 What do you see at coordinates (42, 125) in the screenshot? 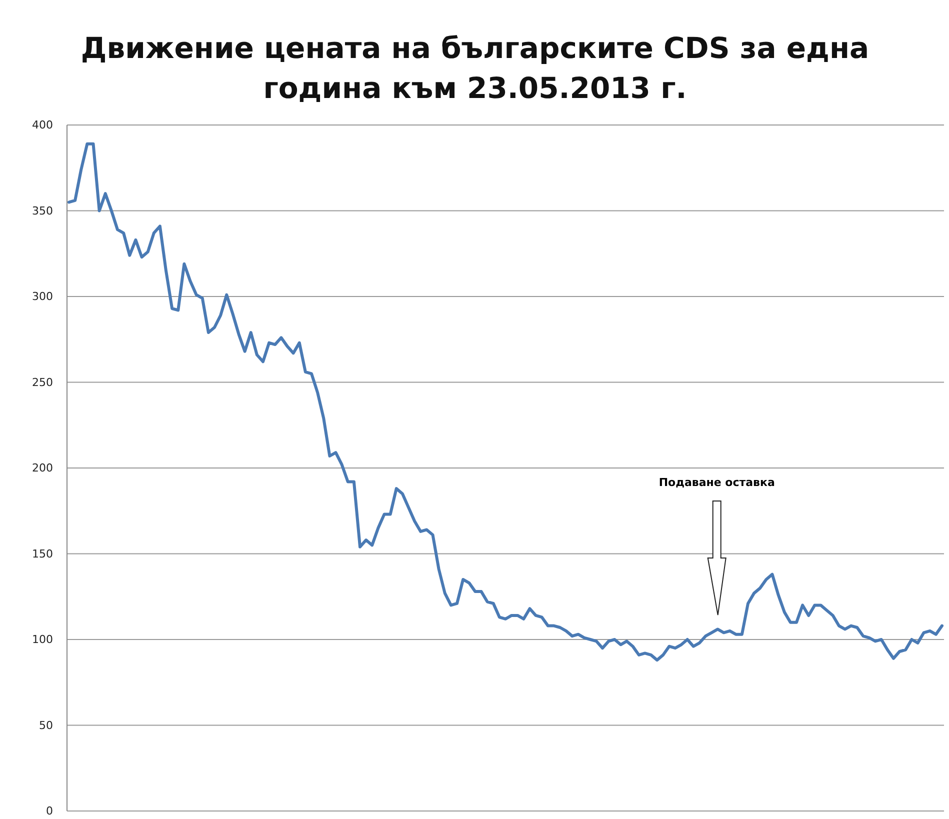
I see `y-tick-label: 400` at bounding box center [42, 125].